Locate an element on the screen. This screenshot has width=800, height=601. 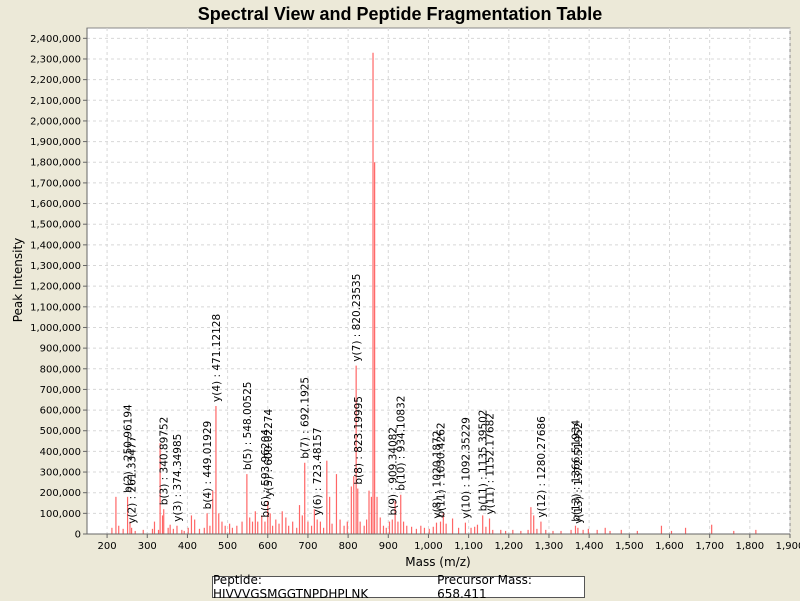
y-tick-label: 500,000 is located at coordinates (60, 431).